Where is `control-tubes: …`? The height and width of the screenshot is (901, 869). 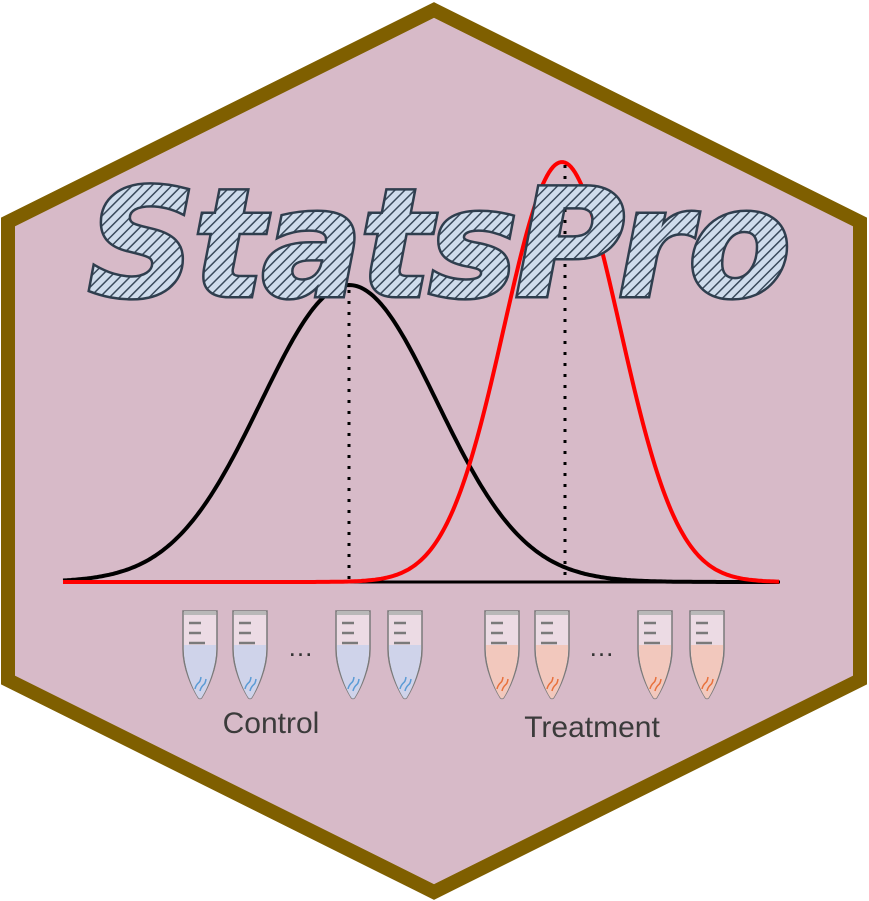
control-tubes: … is located at coordinates (302, 654).